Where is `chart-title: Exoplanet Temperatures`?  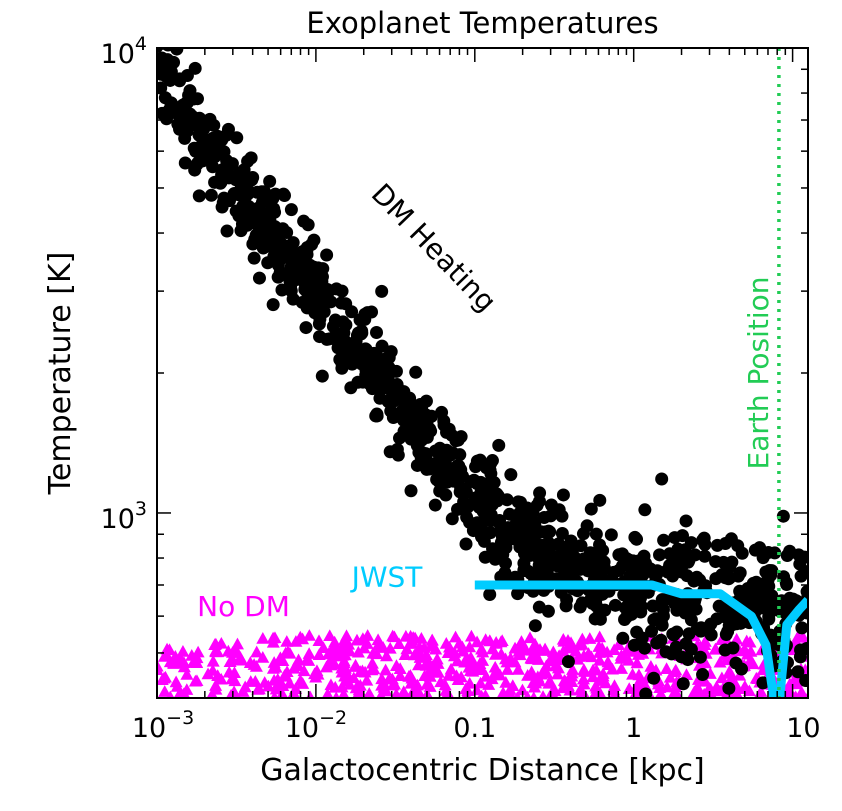 chart-title: Exoplanet Temperatures is located at coordinates (482, 23).